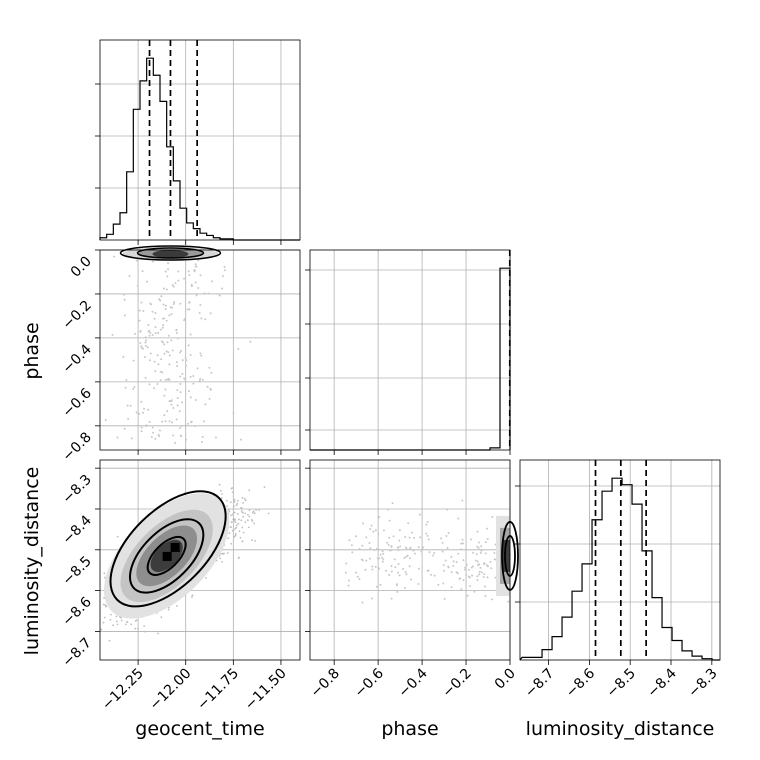 The width and height of the screenshot is (760, 760). What do you see at coordinates (410, 560) in the screenshot?
I see `panel-phase-distance-frame` at bounding box center [410, 560].